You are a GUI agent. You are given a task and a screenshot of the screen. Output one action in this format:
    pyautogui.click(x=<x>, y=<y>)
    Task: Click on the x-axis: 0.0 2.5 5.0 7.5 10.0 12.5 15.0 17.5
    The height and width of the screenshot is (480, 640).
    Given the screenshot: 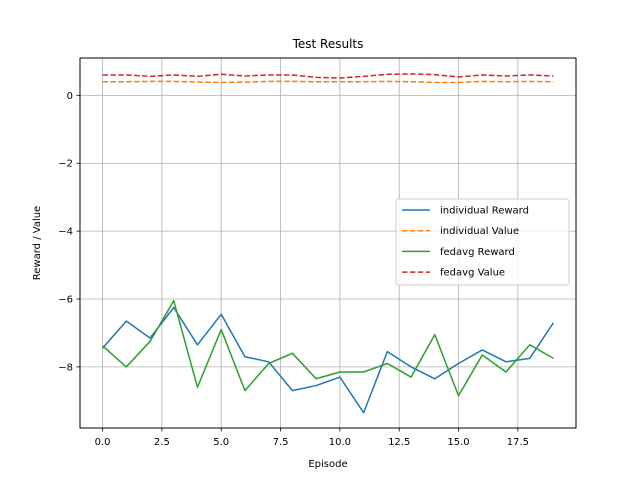 What is the action you would take?
    pyautogui.click(x=312, y=438)
    